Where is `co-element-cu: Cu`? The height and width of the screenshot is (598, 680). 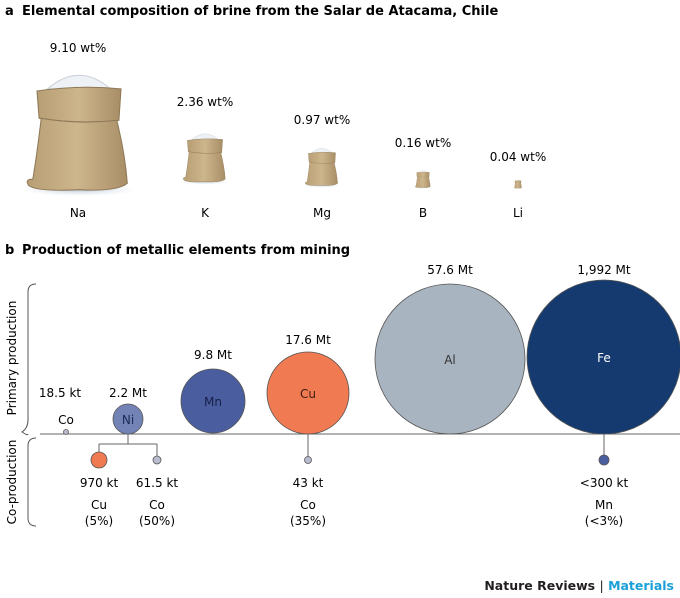 co-element-cu: Cu is located at coordinates (99, 505).